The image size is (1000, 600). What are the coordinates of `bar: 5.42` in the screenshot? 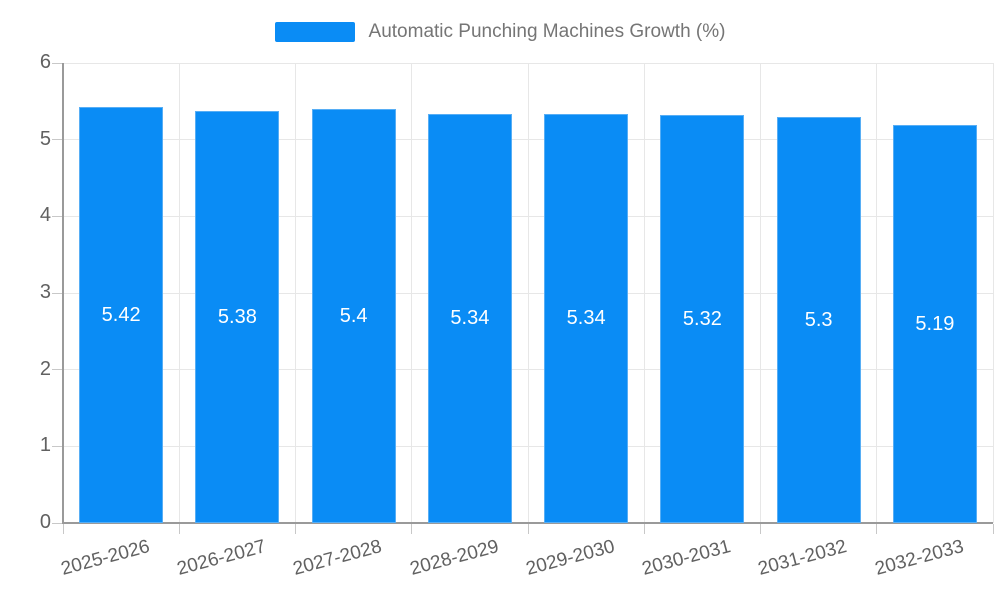 It's located at (121, 315).